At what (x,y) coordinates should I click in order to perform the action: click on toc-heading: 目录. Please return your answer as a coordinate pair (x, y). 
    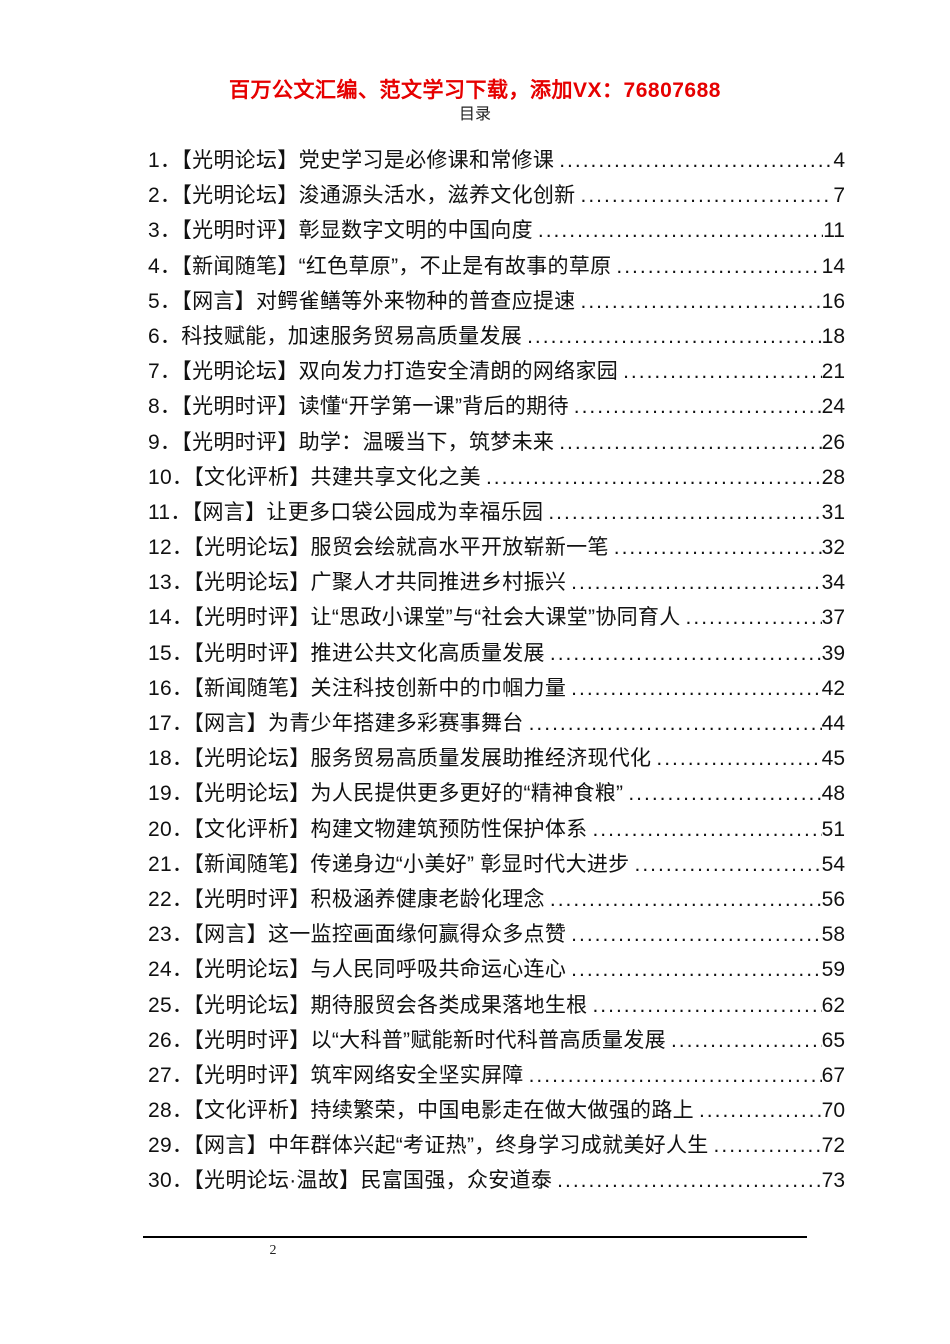
    Looking at the image, I should click on (474, 114).